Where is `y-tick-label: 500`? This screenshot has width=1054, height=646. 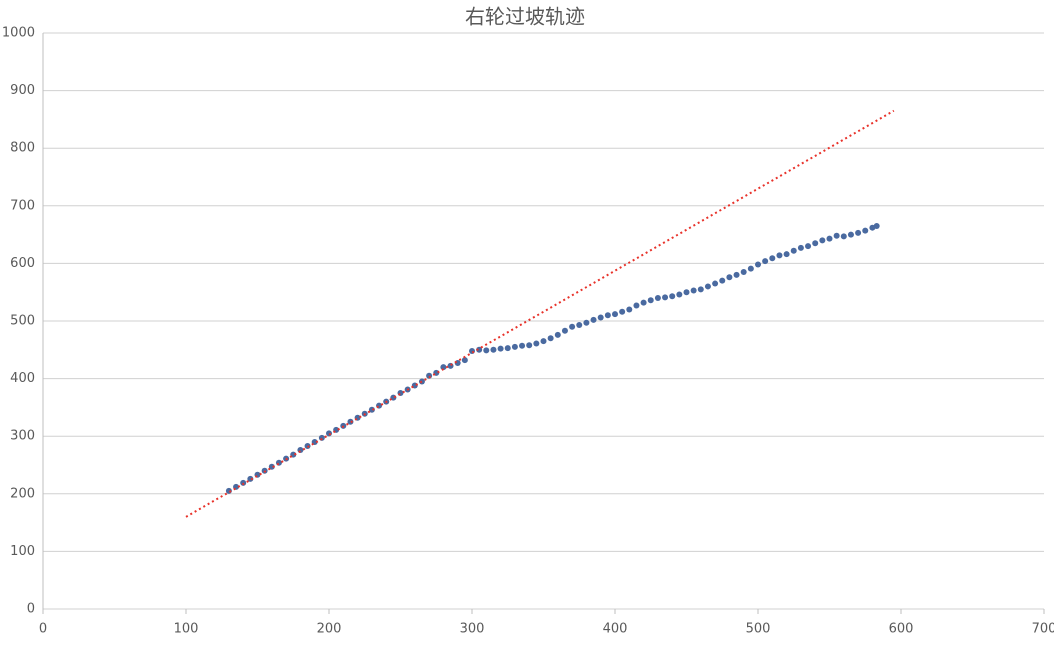 y-tick-label: 500 is located at coordinates (22, 321).